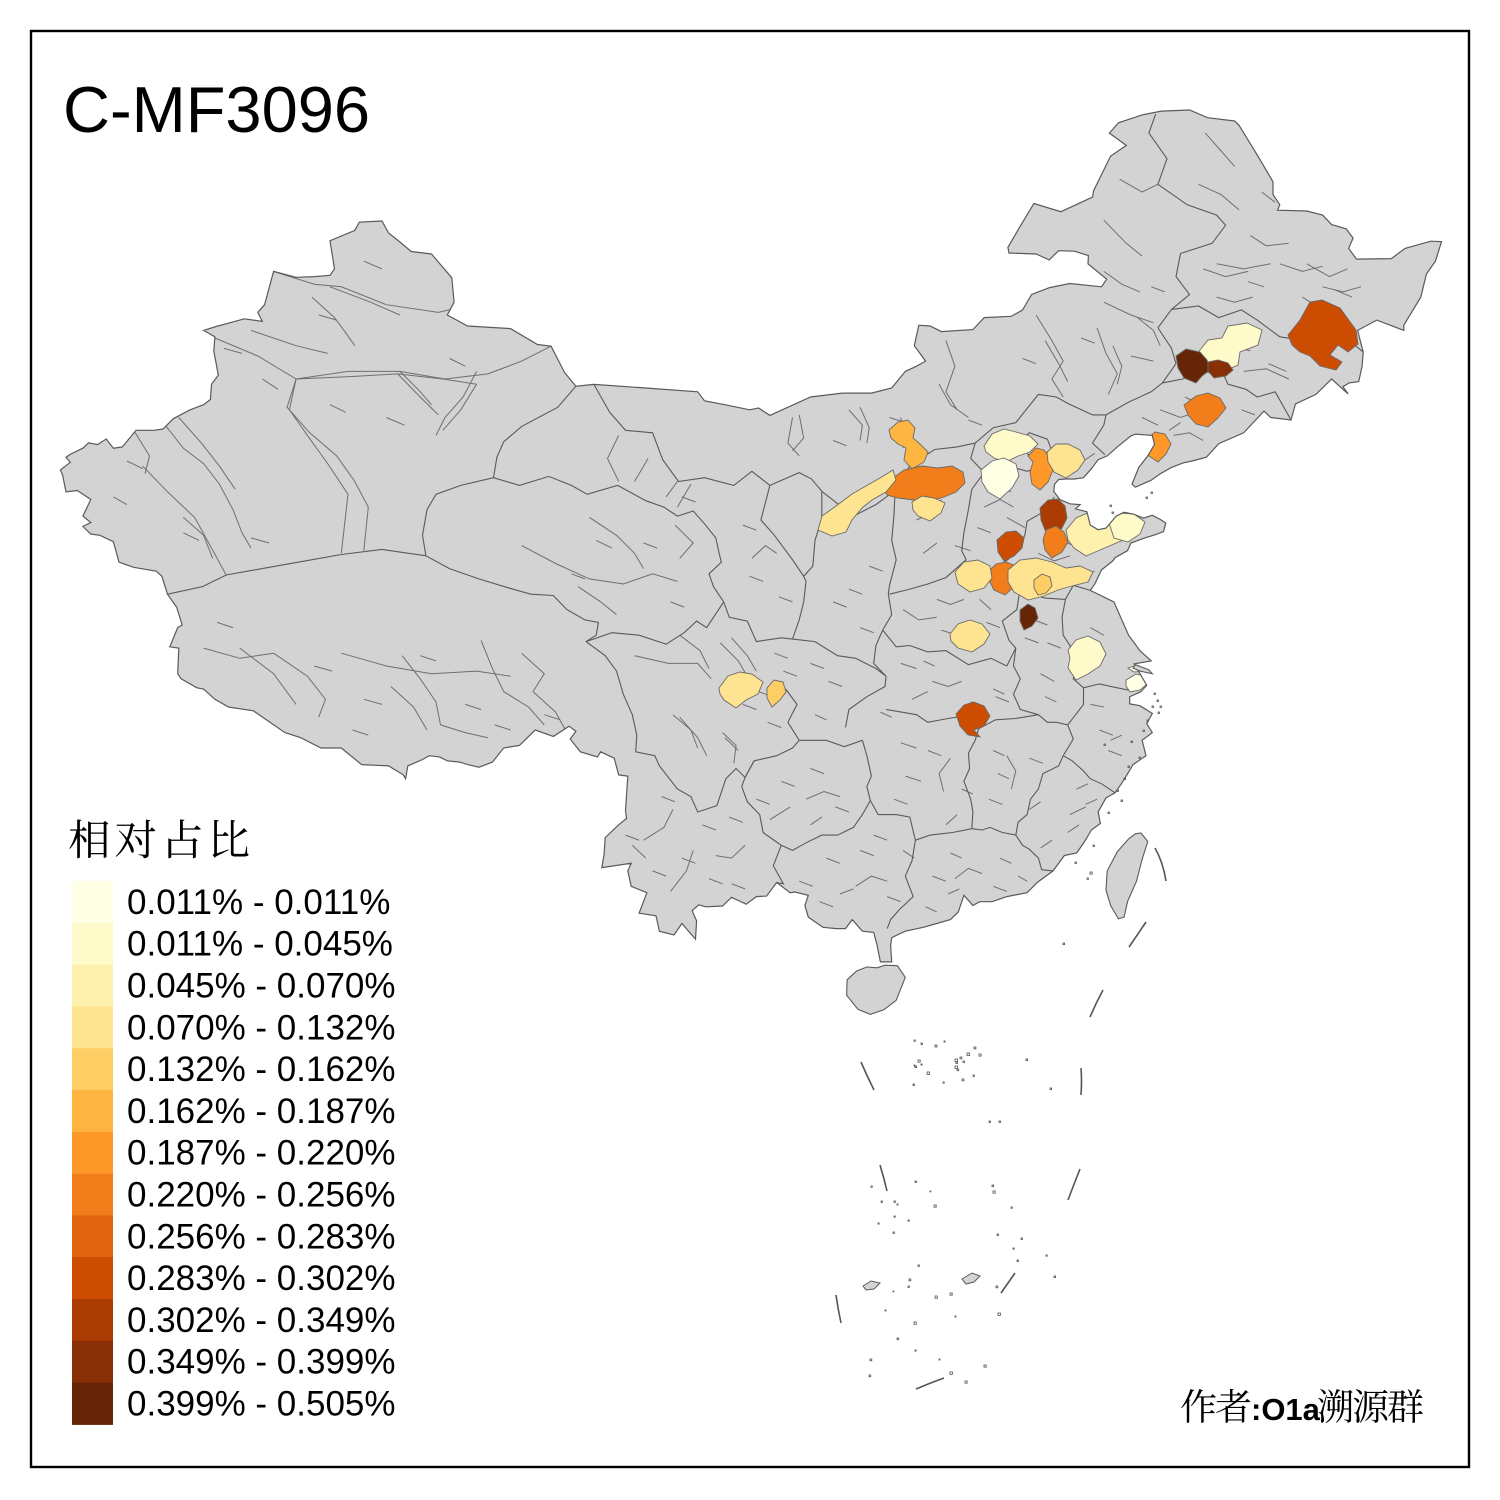 This screenshot has width=1500, height=1500. Describe the element at coordinates (261, 1236) in the screenshot. I see `svg-text: 0.256% - 0.283%` at that location.